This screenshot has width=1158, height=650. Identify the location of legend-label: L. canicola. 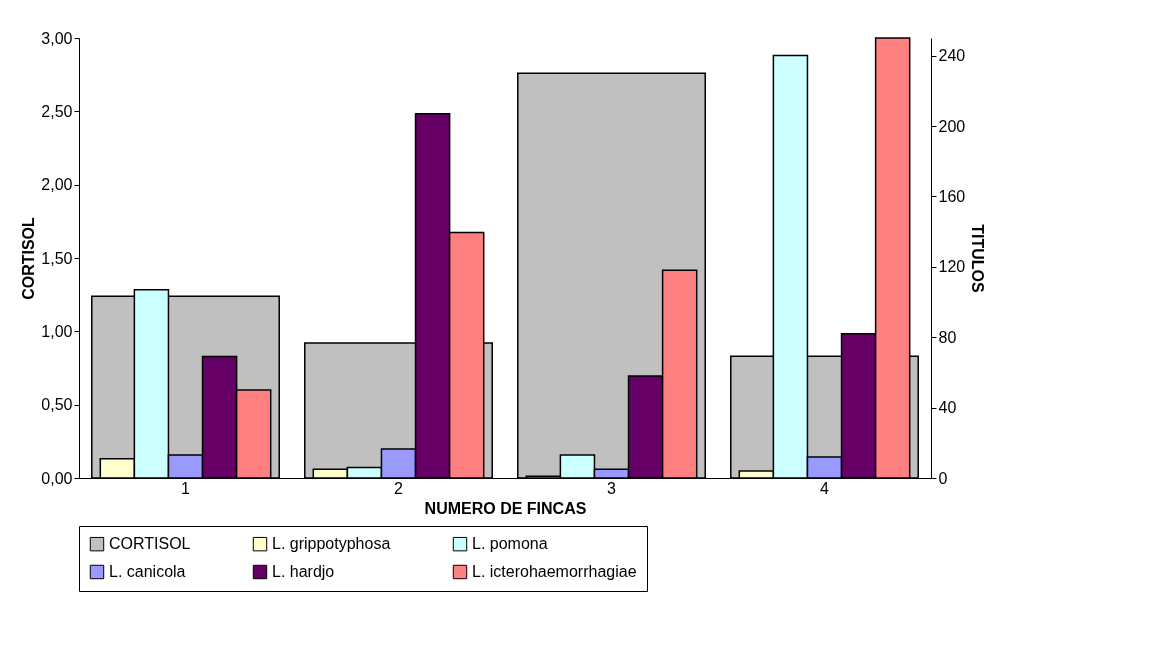
(147, 571).